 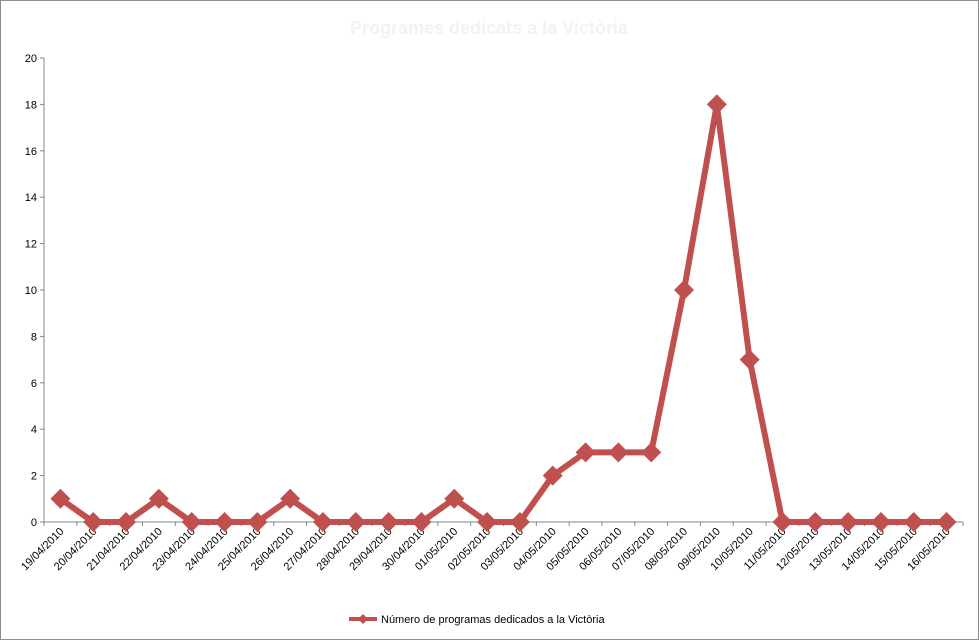 I want to click on y-tick-label: 0, so click(x=34, y=523).